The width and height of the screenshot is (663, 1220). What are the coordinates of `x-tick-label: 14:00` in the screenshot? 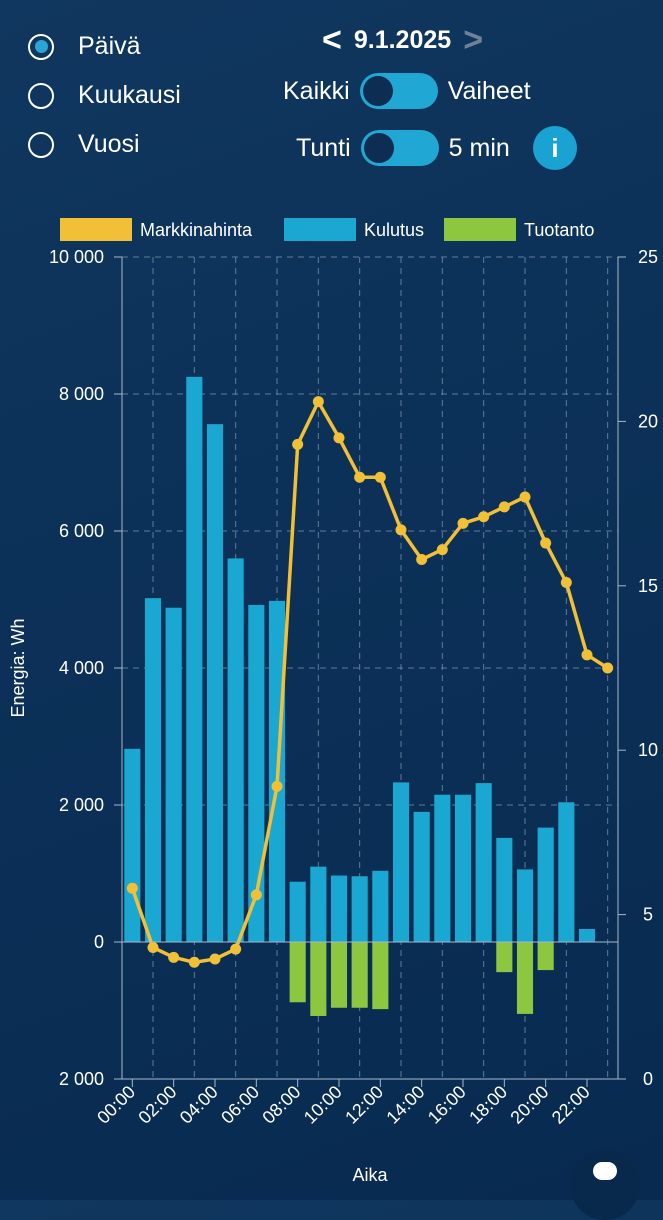 It's located at (406, 1105).